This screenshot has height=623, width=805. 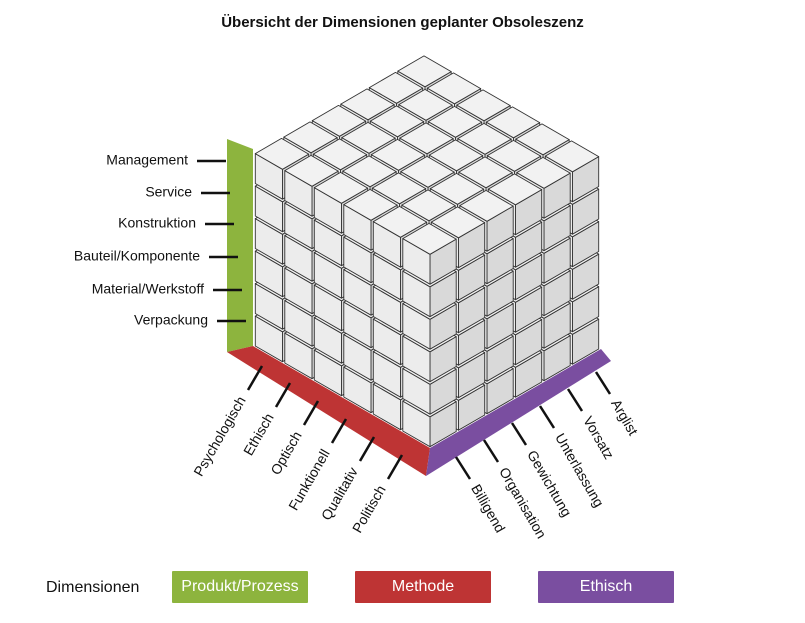 What do you see at coordinates (328, 411) in the screenshot?
I see `methode-band` at bounding box center [328, 411].